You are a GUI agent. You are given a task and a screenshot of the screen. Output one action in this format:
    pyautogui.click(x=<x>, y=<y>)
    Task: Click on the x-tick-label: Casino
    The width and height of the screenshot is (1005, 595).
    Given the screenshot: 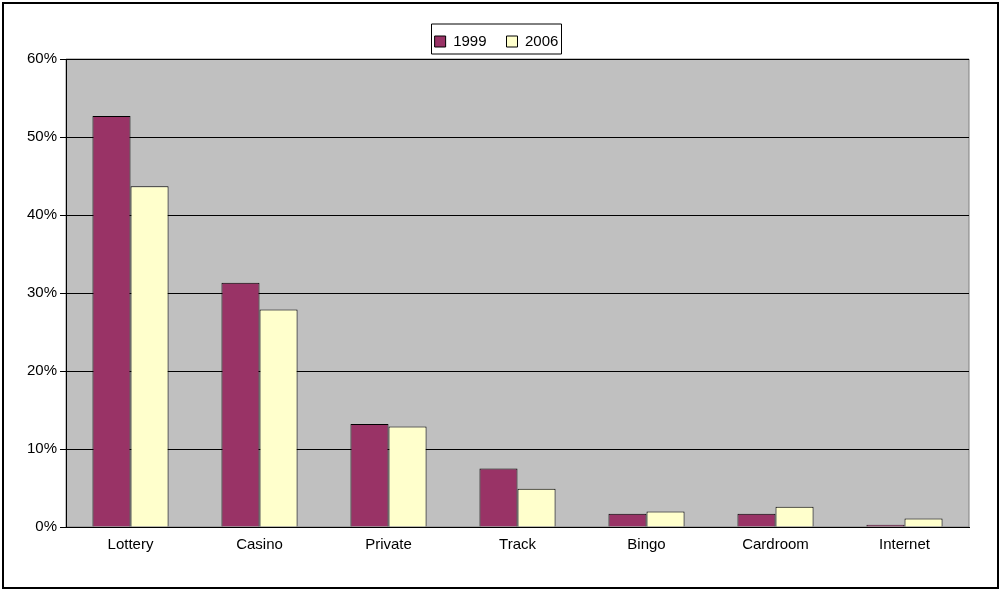 What is the action you would take?
    pyautogui.click(x=259, y=544)
    